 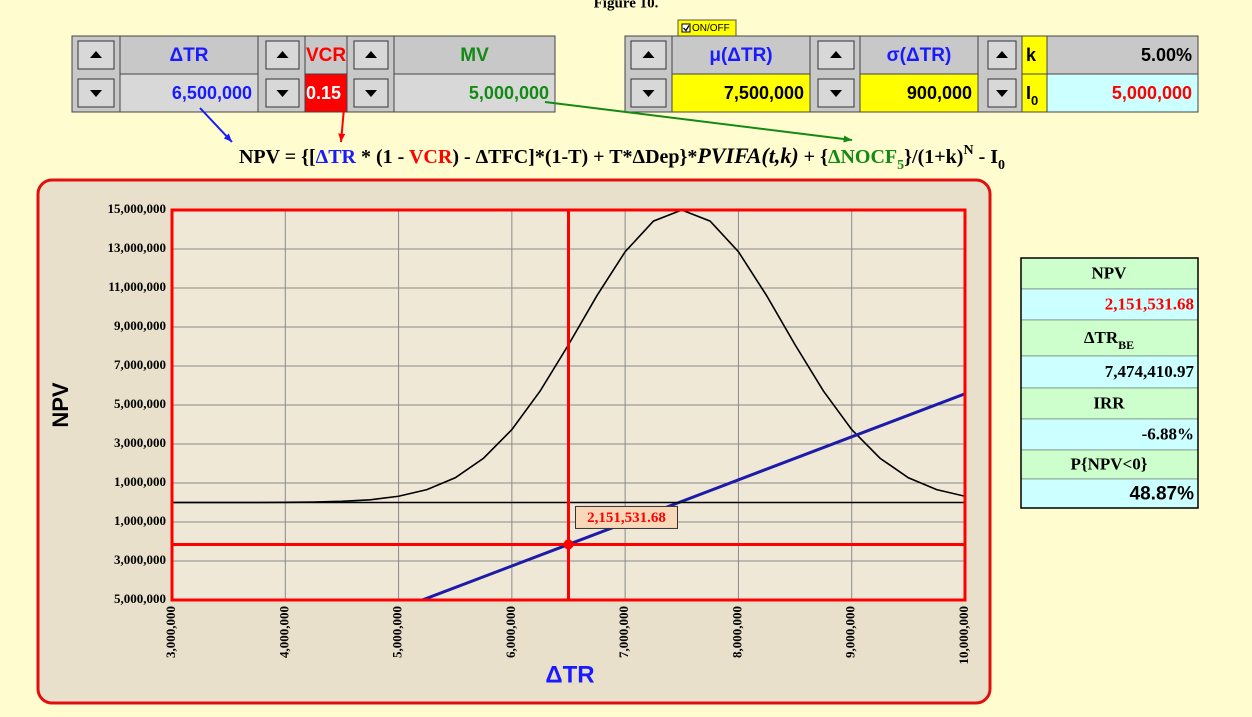 I want to click on result-label-text: NPV, so click(x=1110, y=272).